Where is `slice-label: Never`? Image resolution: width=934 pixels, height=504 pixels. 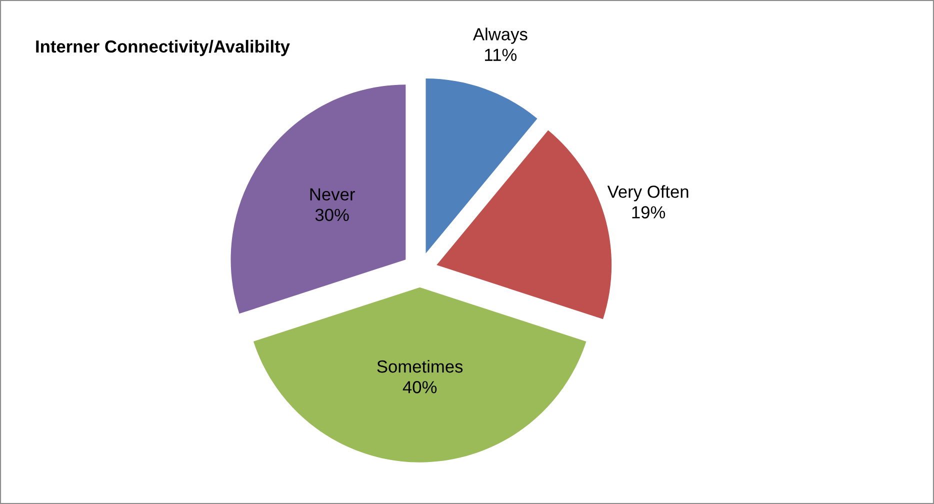 slice-label: Never is located at coordinates (332, 194).